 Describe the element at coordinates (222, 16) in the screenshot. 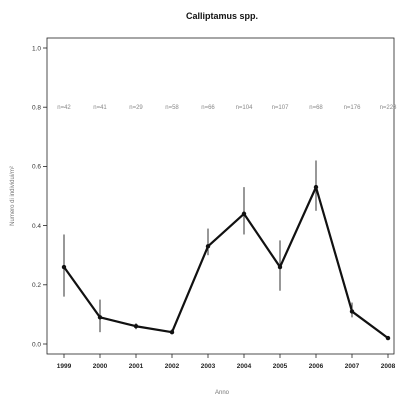

I see `chart-title: Calliptamus spp.` at that location.